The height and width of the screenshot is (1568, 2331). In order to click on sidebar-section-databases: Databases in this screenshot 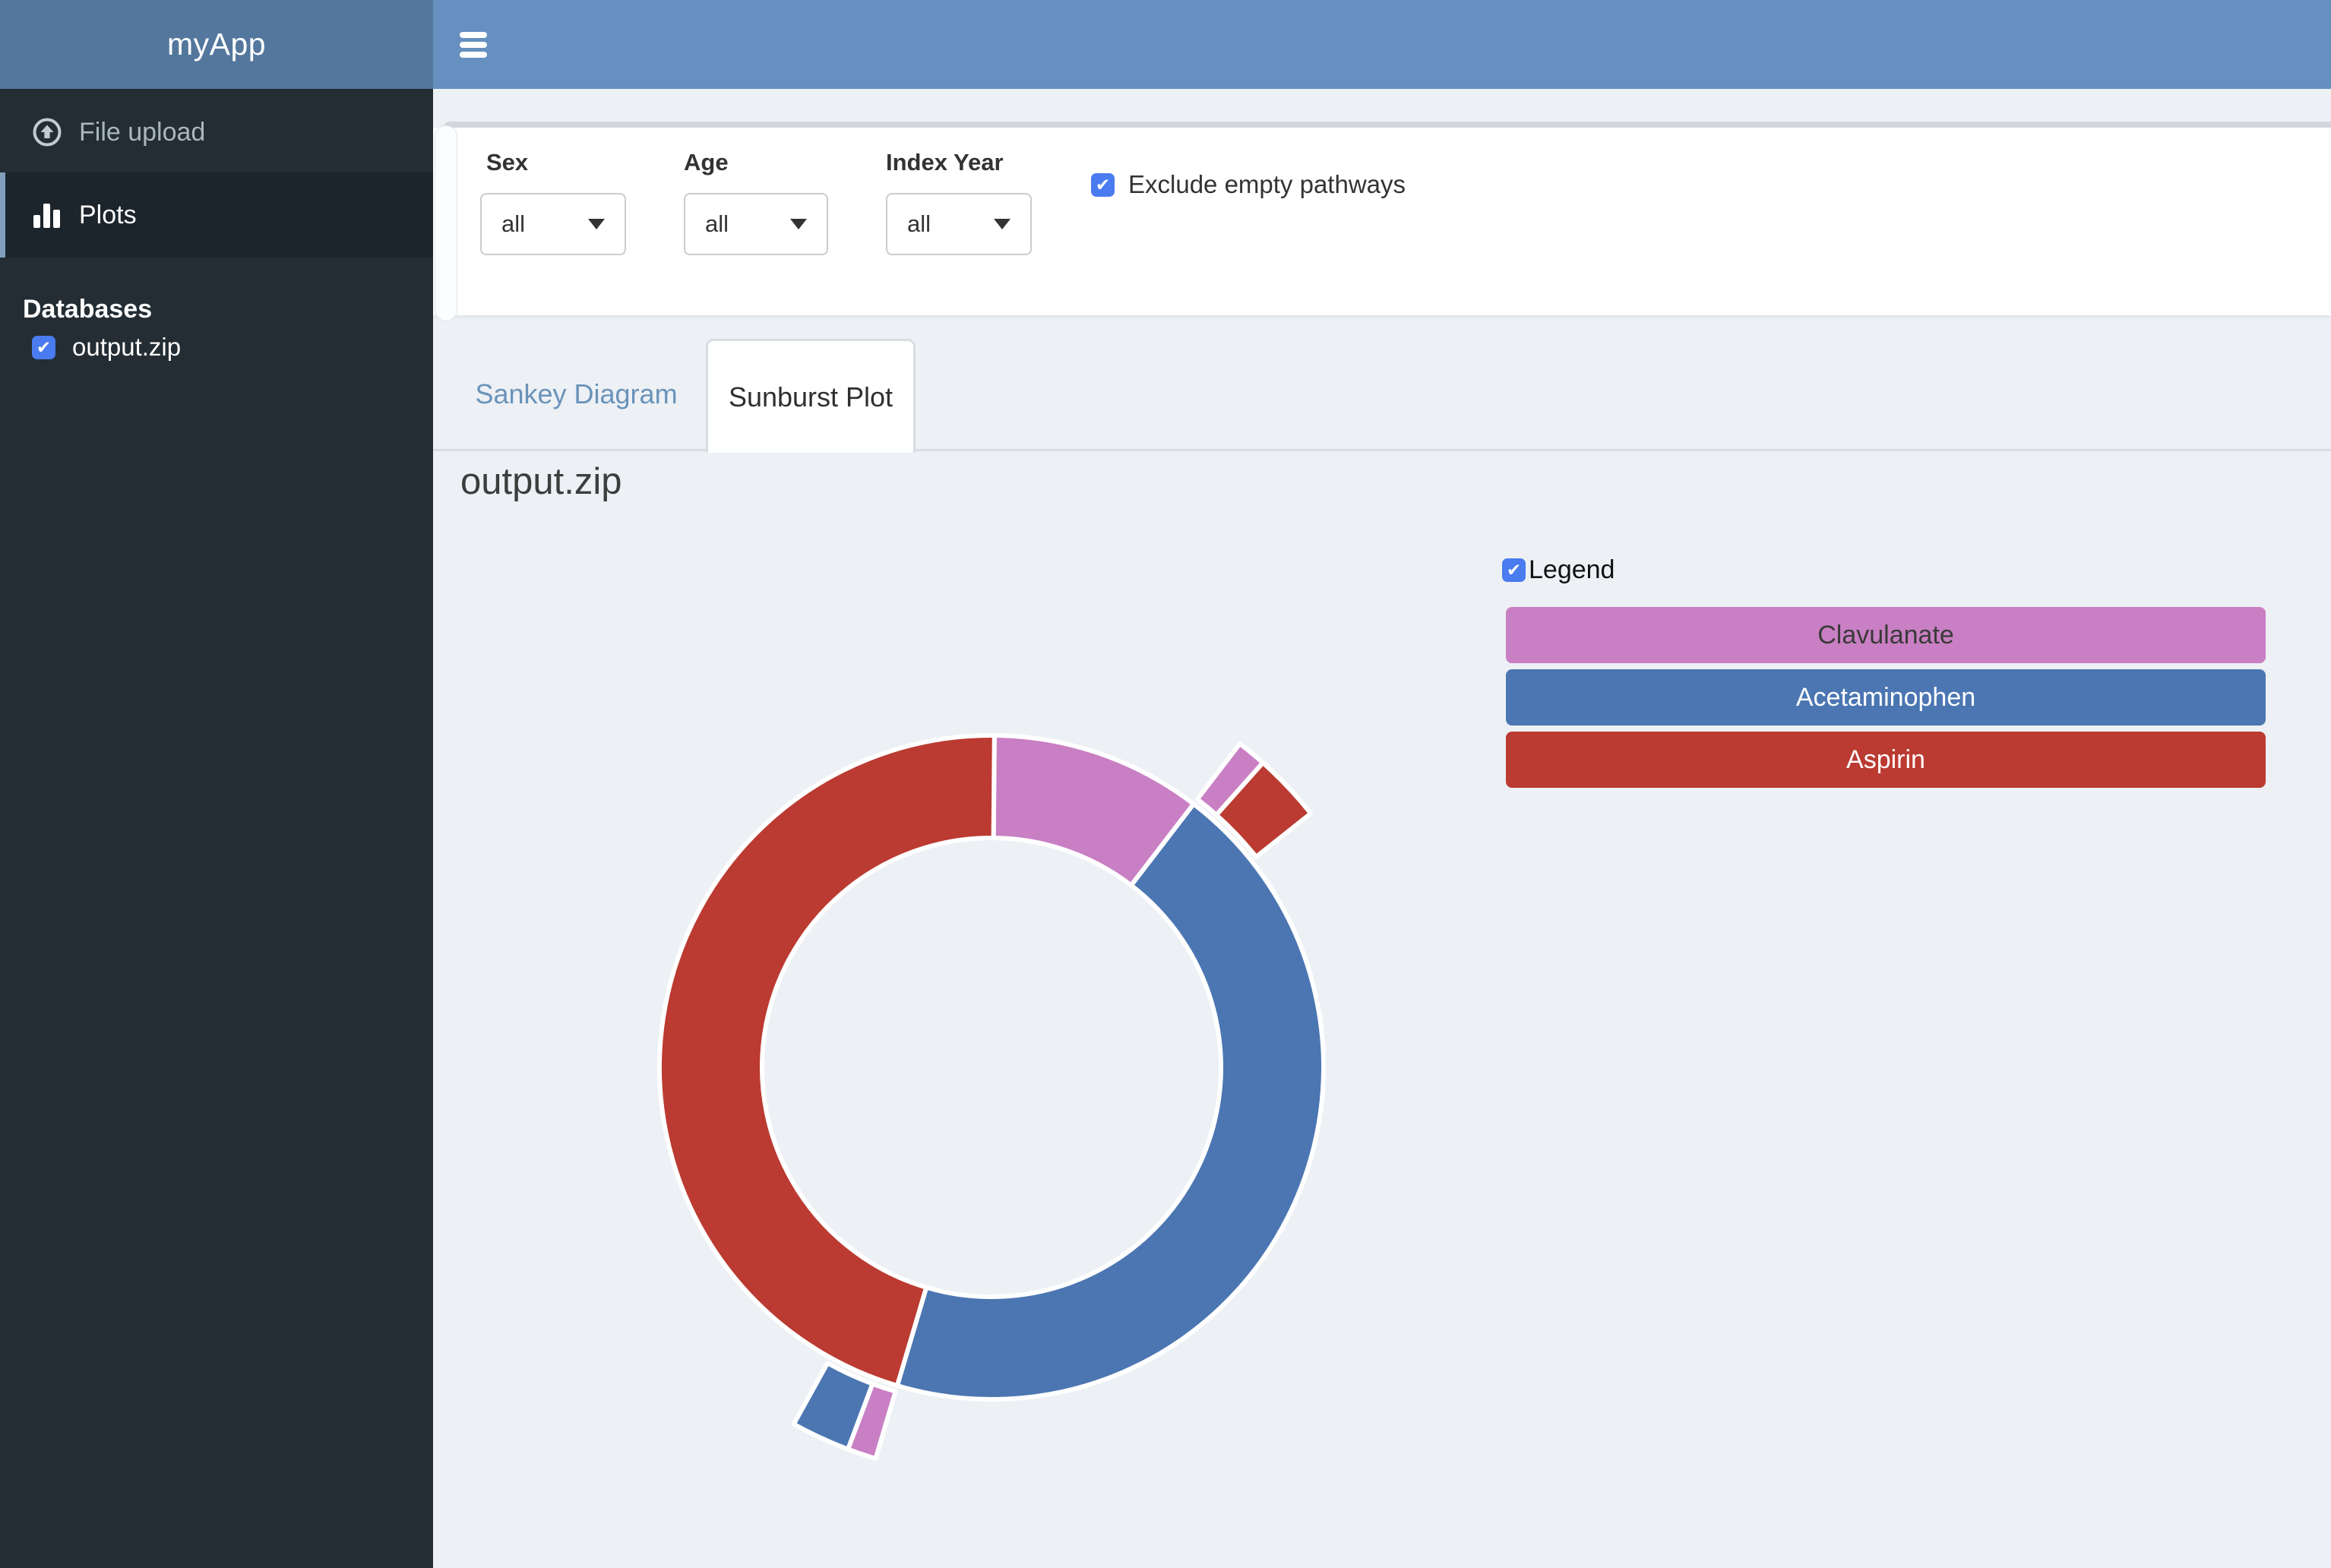, I will do `click(88, 309)`.